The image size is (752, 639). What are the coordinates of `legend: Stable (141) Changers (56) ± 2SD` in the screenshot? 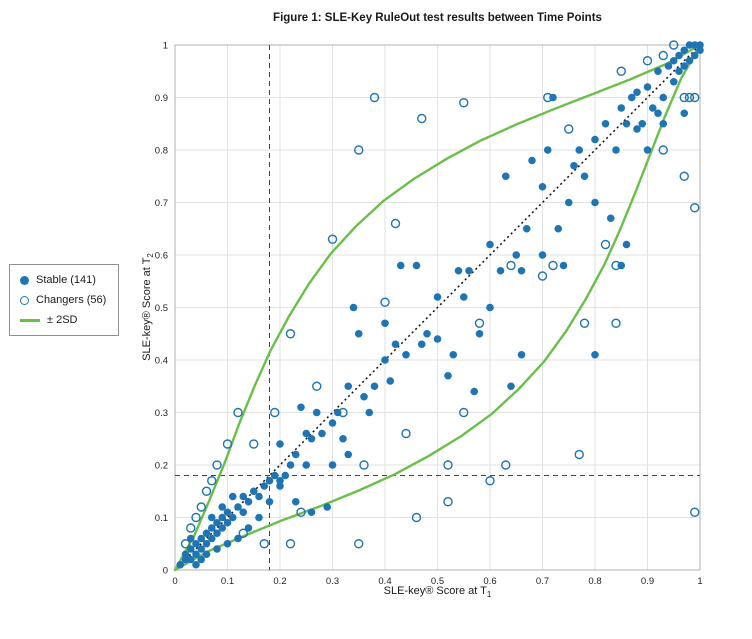 It's located at (64, 300).